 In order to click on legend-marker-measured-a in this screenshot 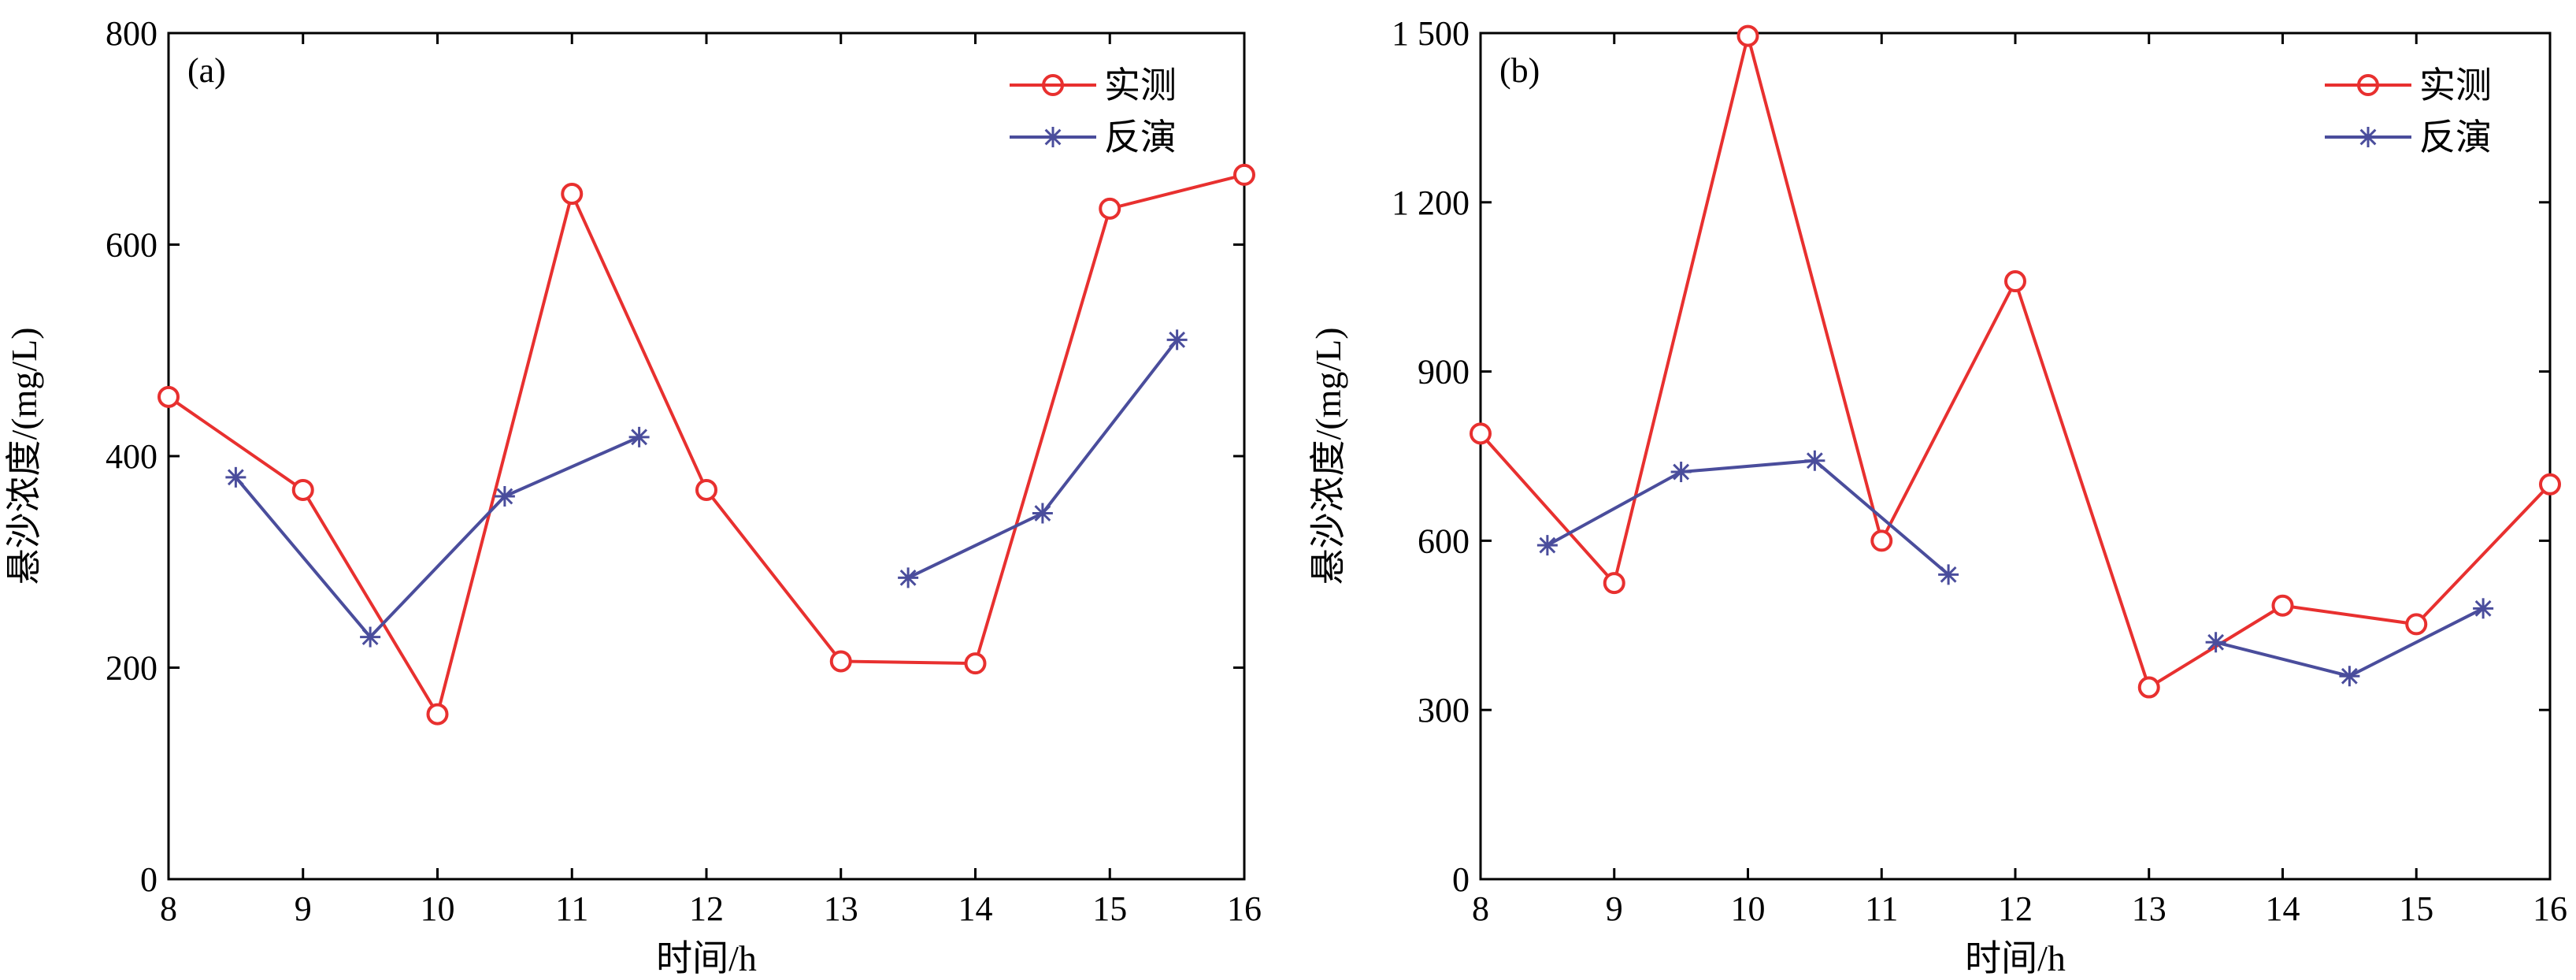, I will do `click(1053, 85)`.